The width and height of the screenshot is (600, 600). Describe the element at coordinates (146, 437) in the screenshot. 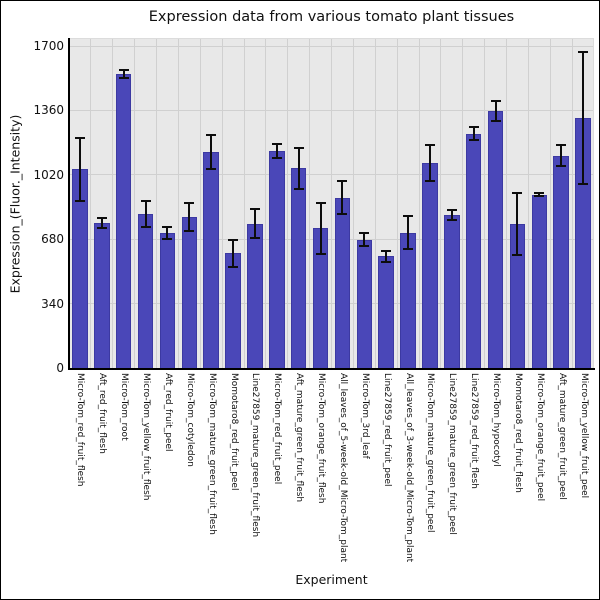

I see `x-tick-Micro-Tom_yellow_fruit_flesh: Micro-Tom_yellow_fruit_flesh` at that location.